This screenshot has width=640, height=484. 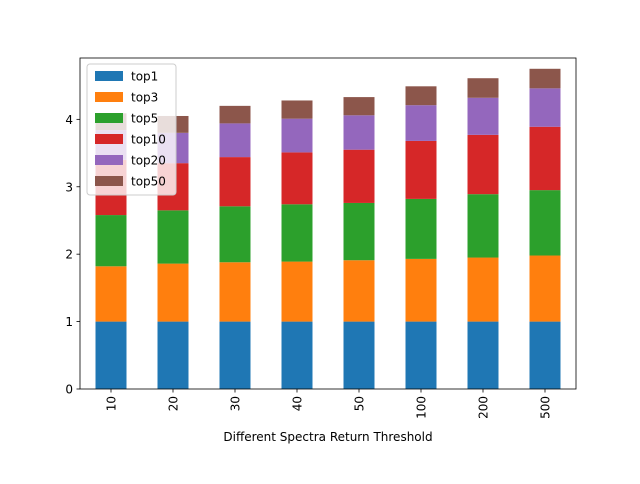 What do you see at coordinates (422, 407) in the screenshot?
I see `x-tick-label: 100` at bounding box center [422, 407].